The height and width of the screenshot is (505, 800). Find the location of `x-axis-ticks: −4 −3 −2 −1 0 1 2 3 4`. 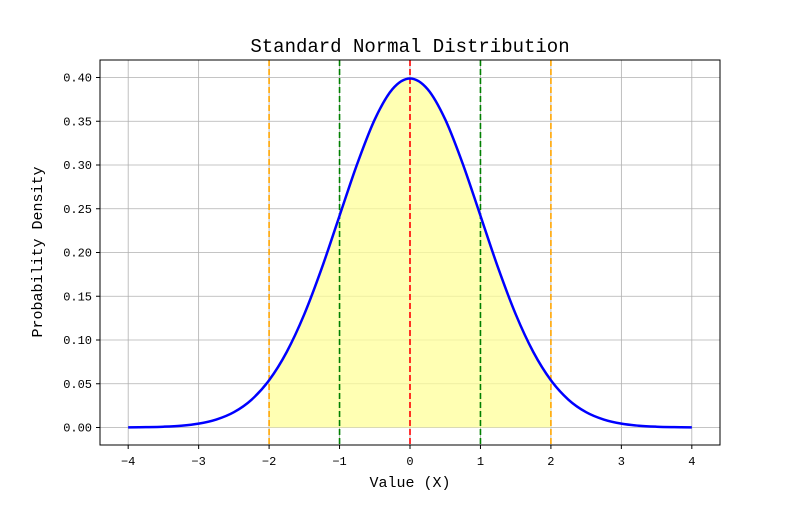

x-axis-ticks: −4 −3 −2 −1 0 1 2 3 4 is located at coordinates (408, 457).